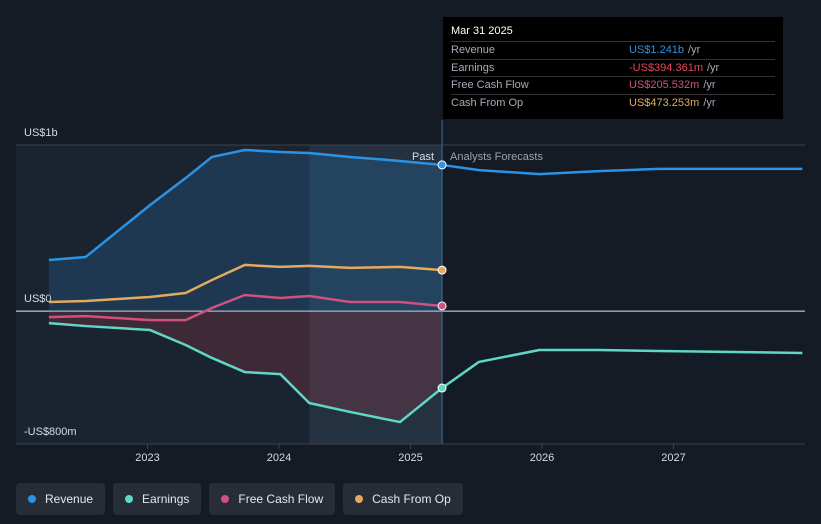  I want to click on tooltip-number: US$1.241b, so click(657, 50).